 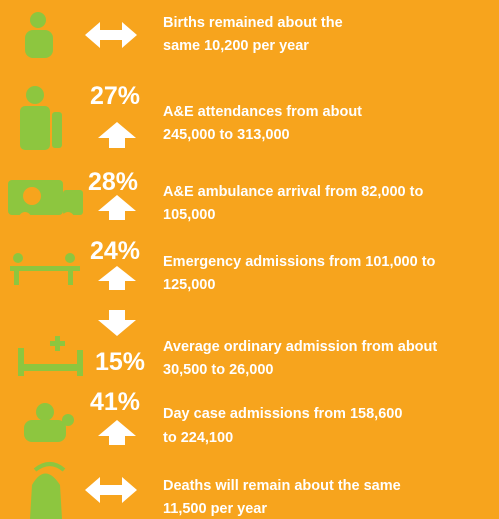 I want to click on reaper-icon, so click(x=48, y=490).